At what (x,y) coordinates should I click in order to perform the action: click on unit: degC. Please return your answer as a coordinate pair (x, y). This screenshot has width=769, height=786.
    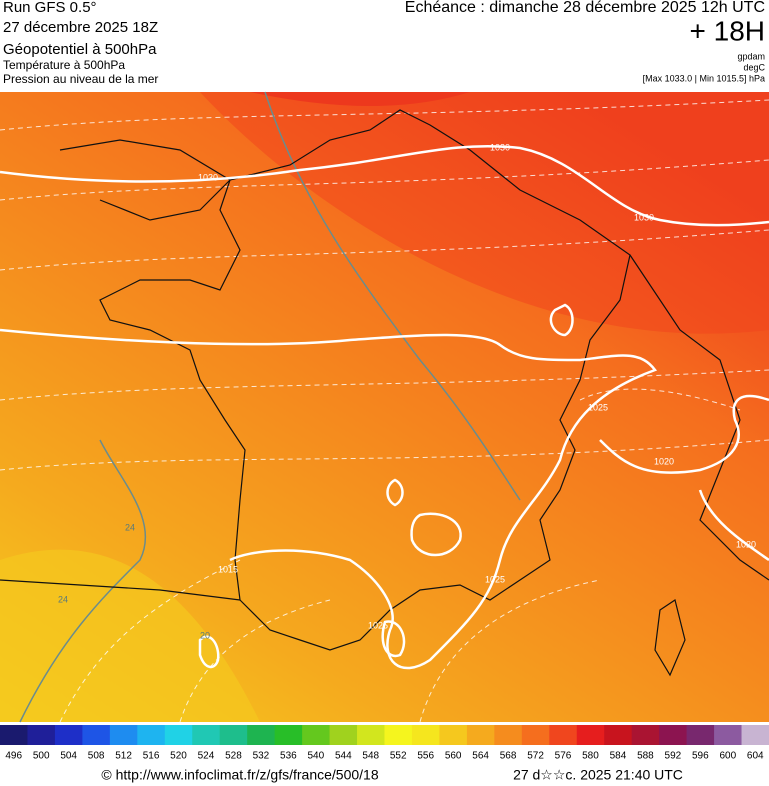
    Looking at the image, I should click on (754, 67).